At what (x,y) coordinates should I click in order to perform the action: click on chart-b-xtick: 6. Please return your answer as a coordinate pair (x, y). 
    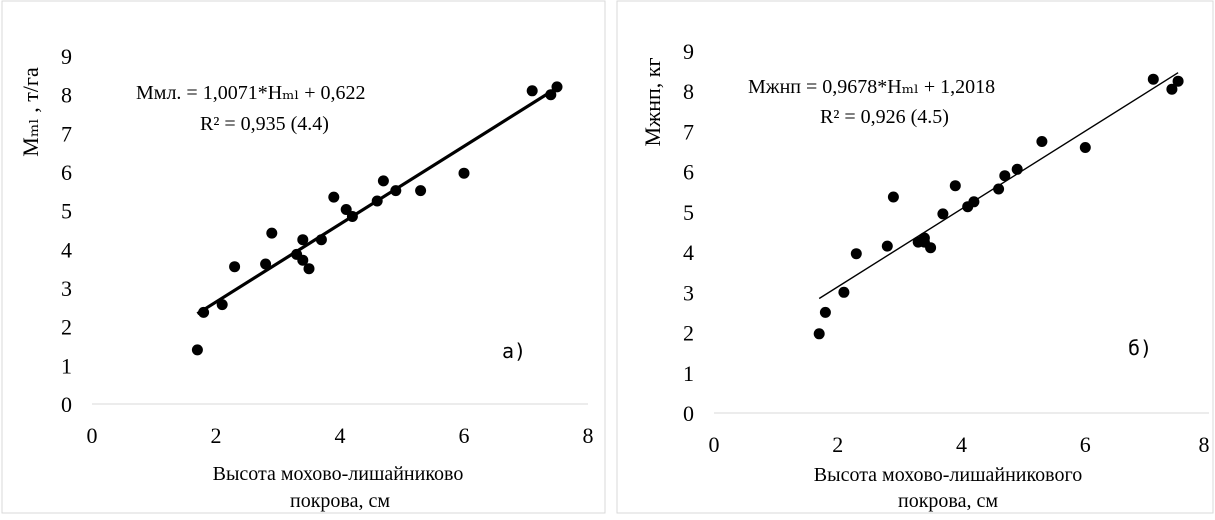
    Looking at the image, I should click on (1085, 444).